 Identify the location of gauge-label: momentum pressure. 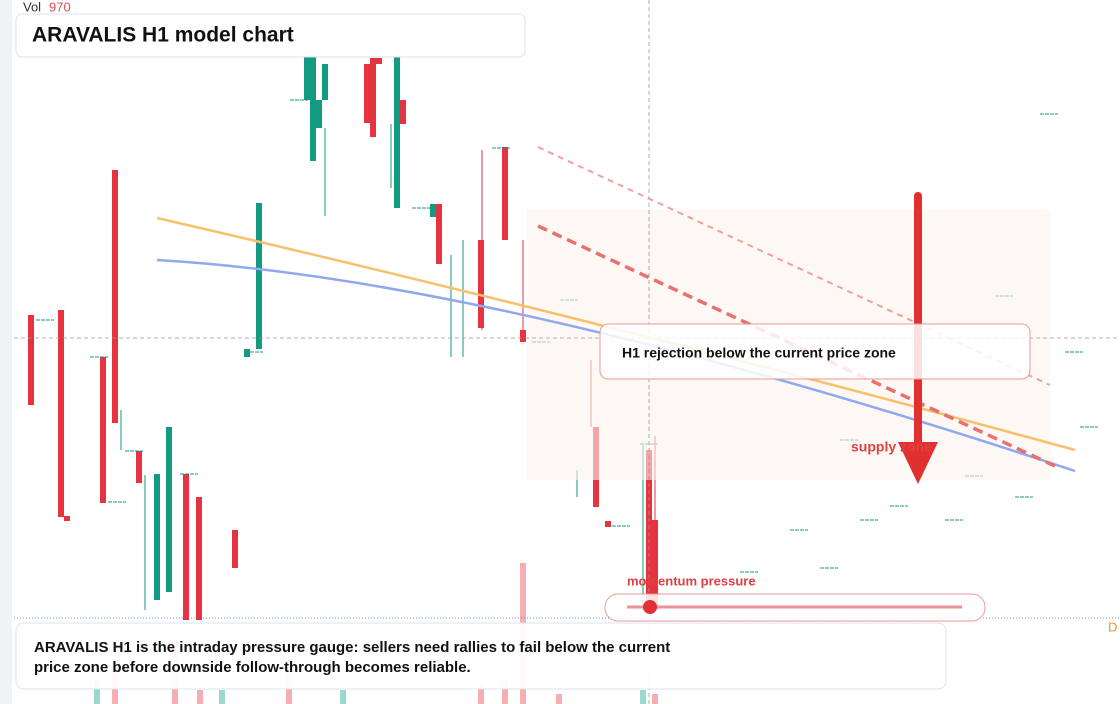
(691, 580).